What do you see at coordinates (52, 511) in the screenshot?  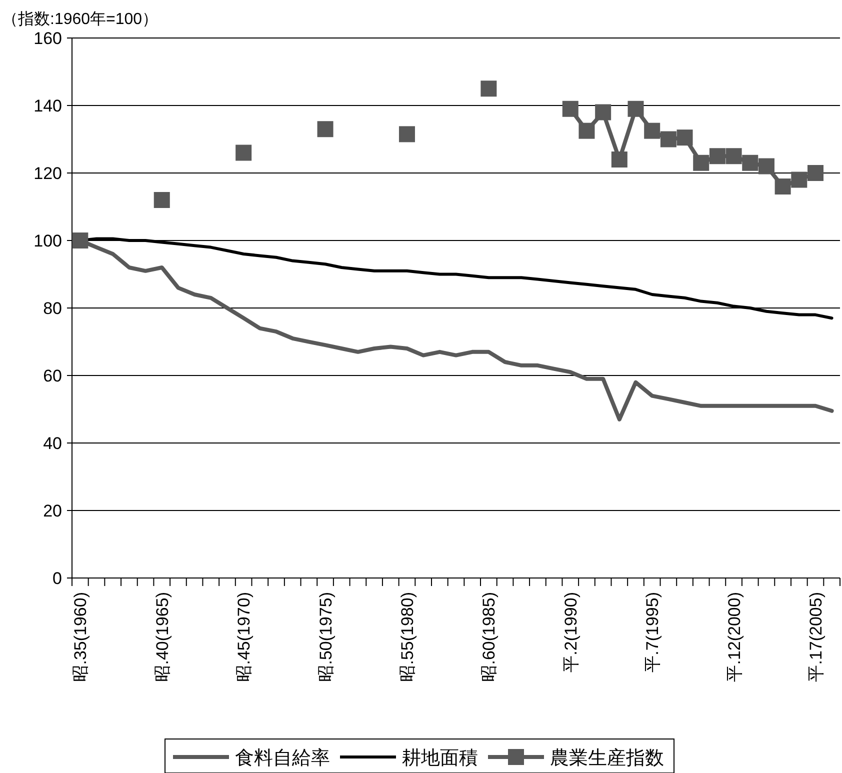 I see `y-tick-label: 20` at bounding box center [52, 511].